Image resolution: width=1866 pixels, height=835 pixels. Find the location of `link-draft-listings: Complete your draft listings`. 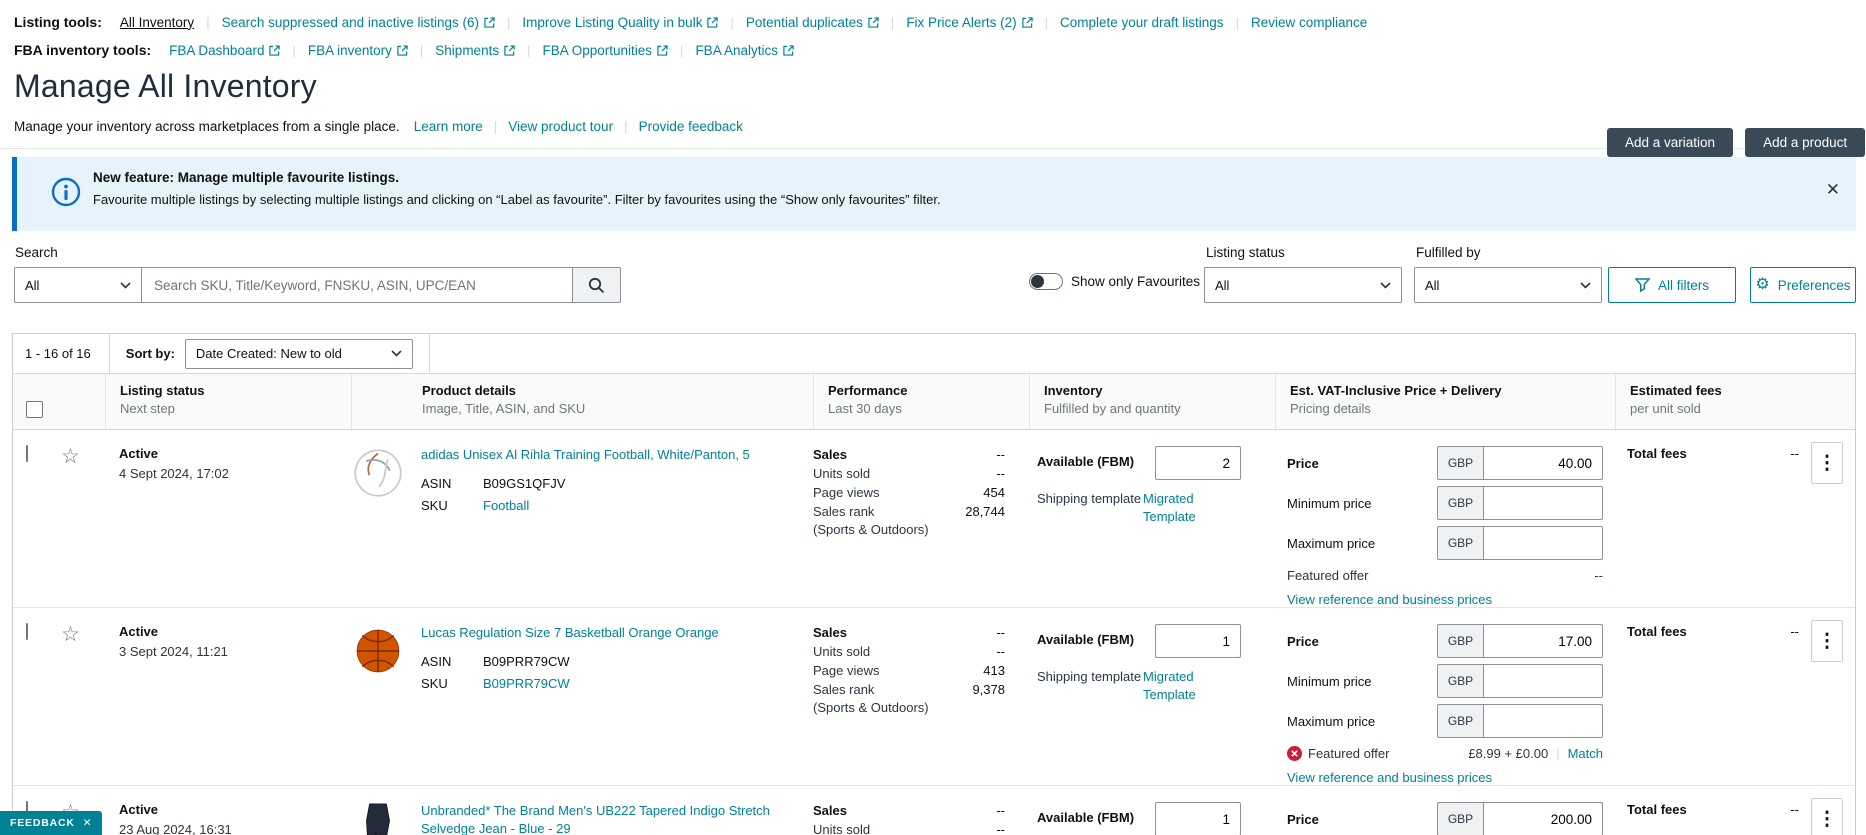

link-draft-listings: Complete your draft listings is located at coordinates (1141, 22).